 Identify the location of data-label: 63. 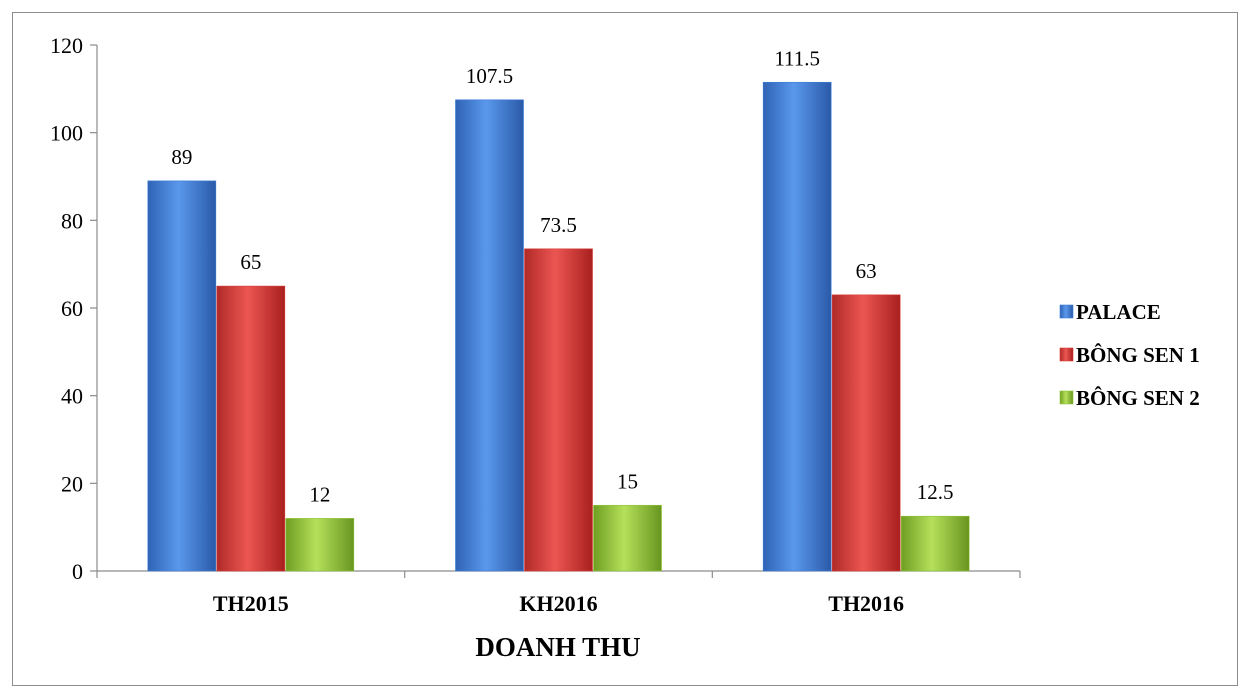
(866, 271).